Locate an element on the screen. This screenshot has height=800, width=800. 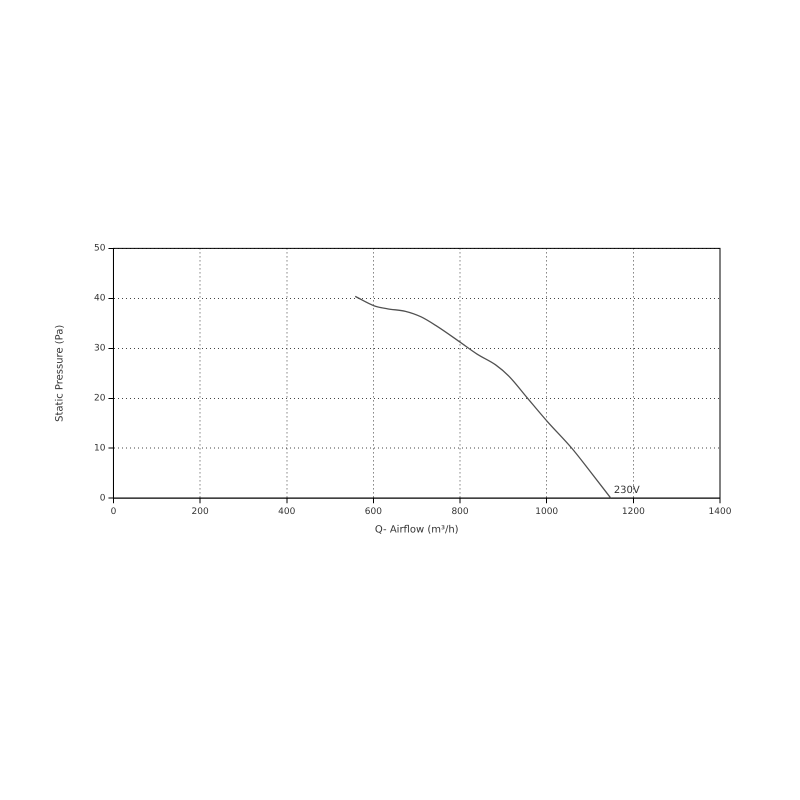
y-tick-label: 0 is located at coordinates (103, 499).